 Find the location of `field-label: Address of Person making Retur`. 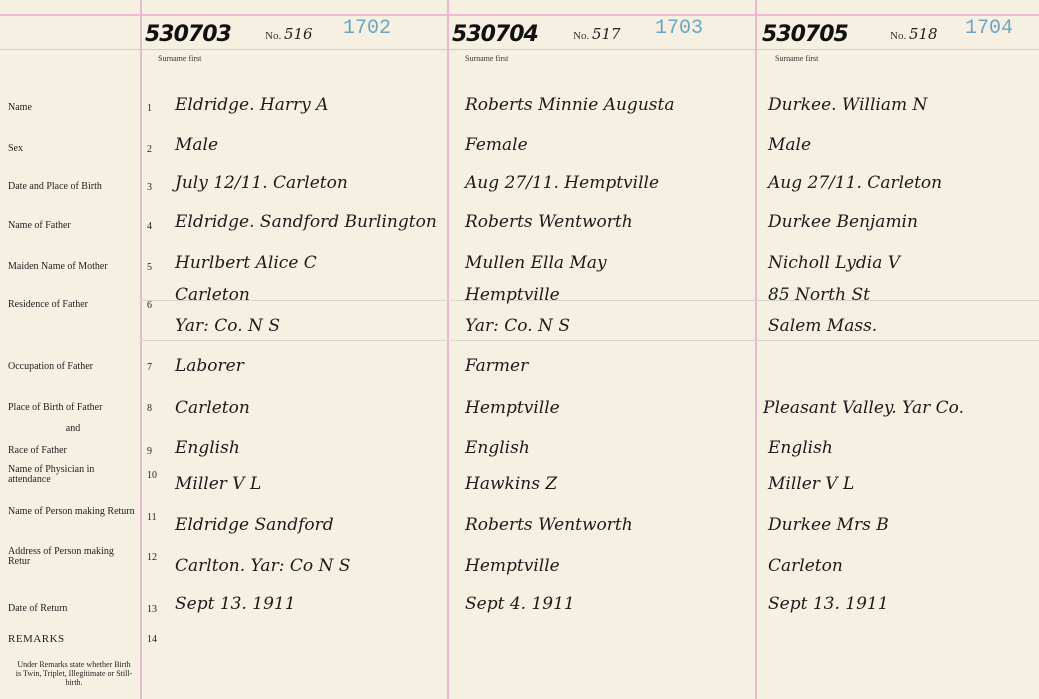

field-label: Address of Person making Retur is located at coordinates (61, 556).